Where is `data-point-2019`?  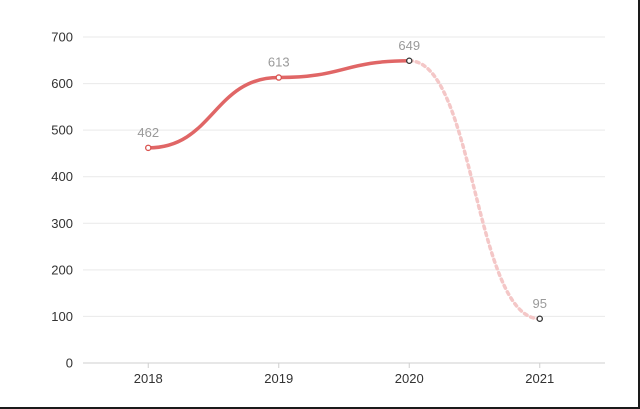
data-point-2019 is located at coordinates (278, 77).